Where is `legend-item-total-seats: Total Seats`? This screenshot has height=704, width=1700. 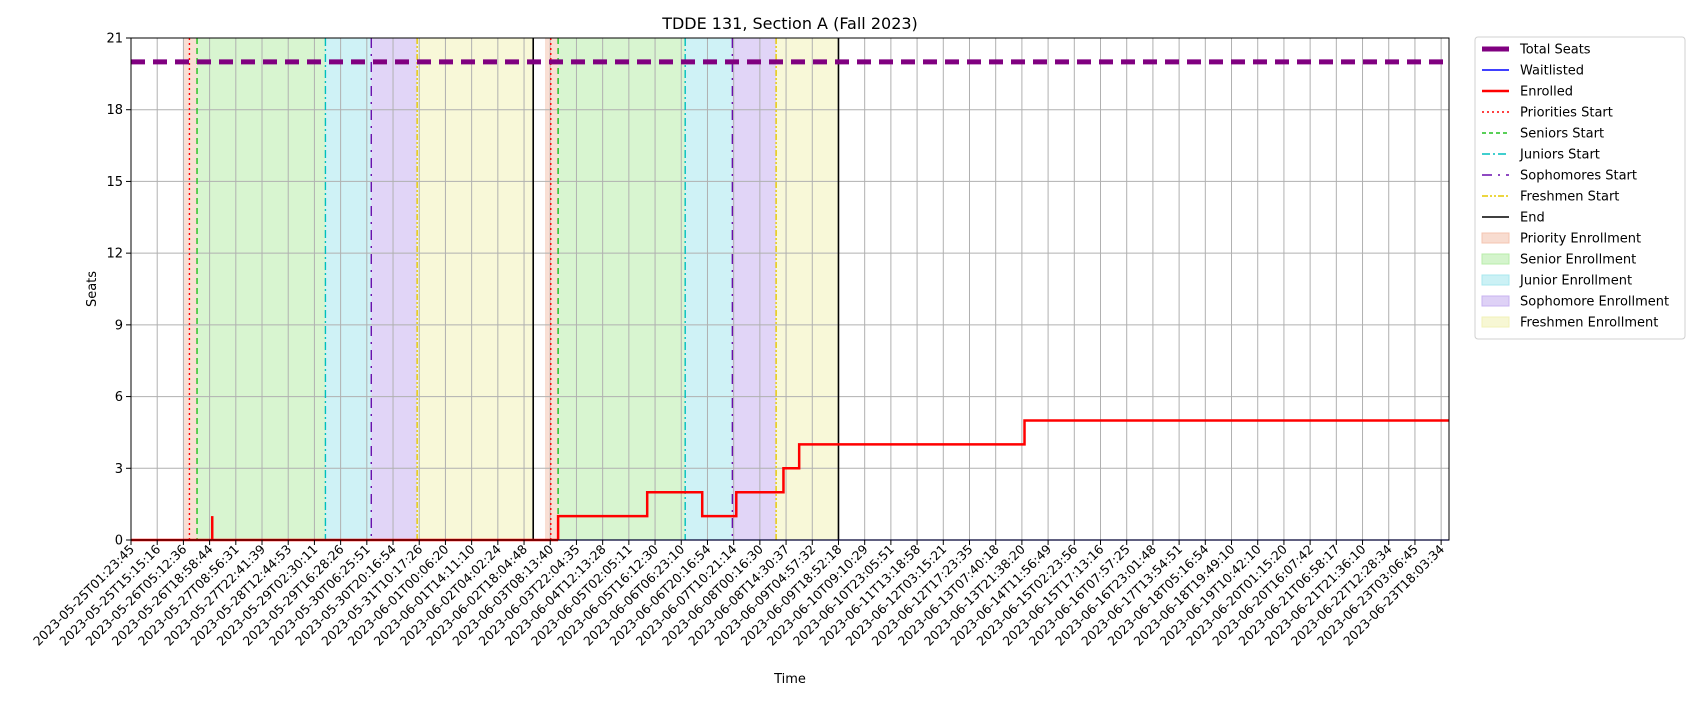 legend-item-total-seats: Total Seats is located at coordinates (1536, 50).